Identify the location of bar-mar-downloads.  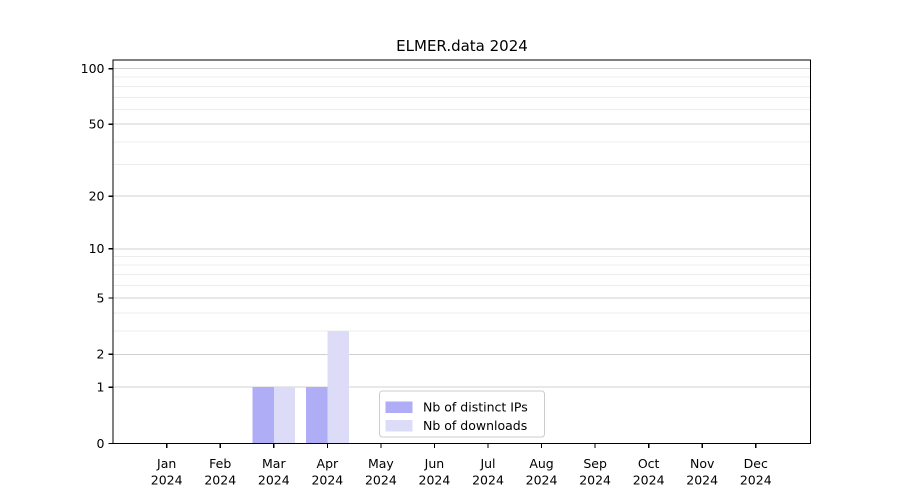
(284, 415).